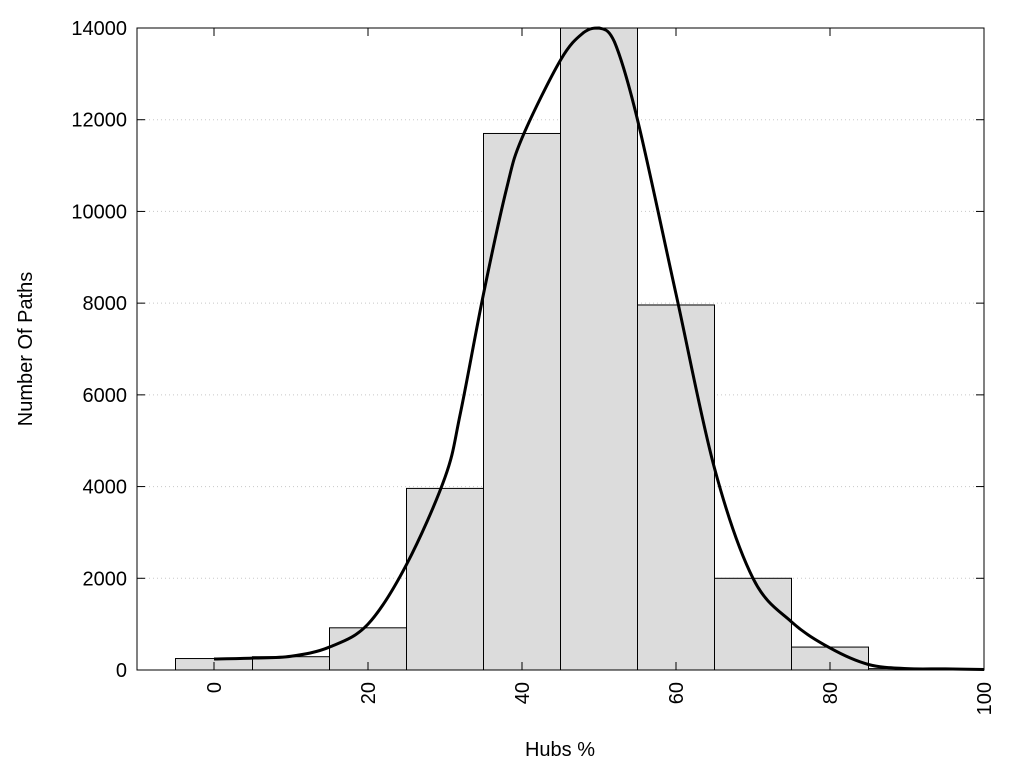 The height and width of the screenshot is (768, 1024). What do you see at coordinates (99, 29) in the screenshot?
I see `y-tick-label: 14000` at bounding box center [99, 29].